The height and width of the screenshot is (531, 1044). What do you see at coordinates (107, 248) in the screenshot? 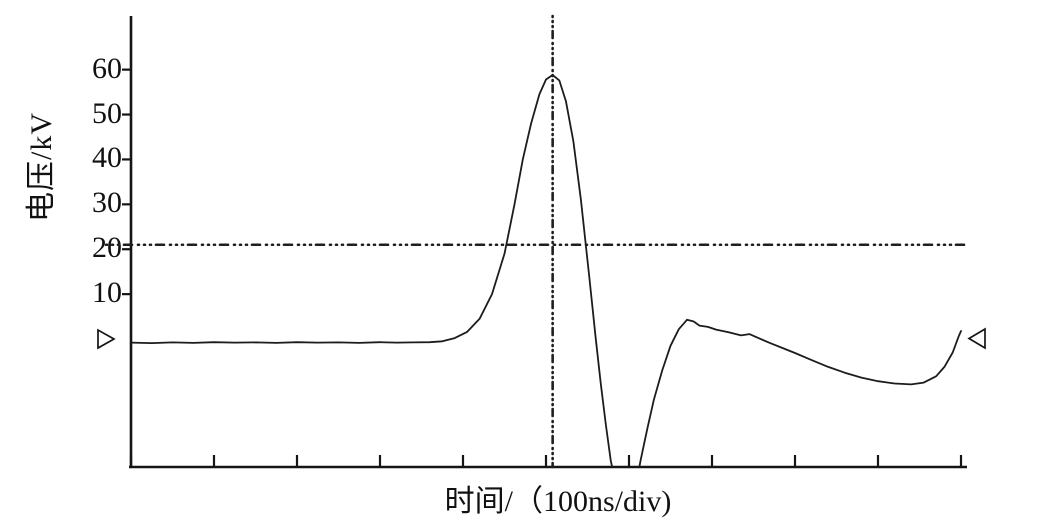
I see `y-tick-label: 20` at bounding box center [107, 248].